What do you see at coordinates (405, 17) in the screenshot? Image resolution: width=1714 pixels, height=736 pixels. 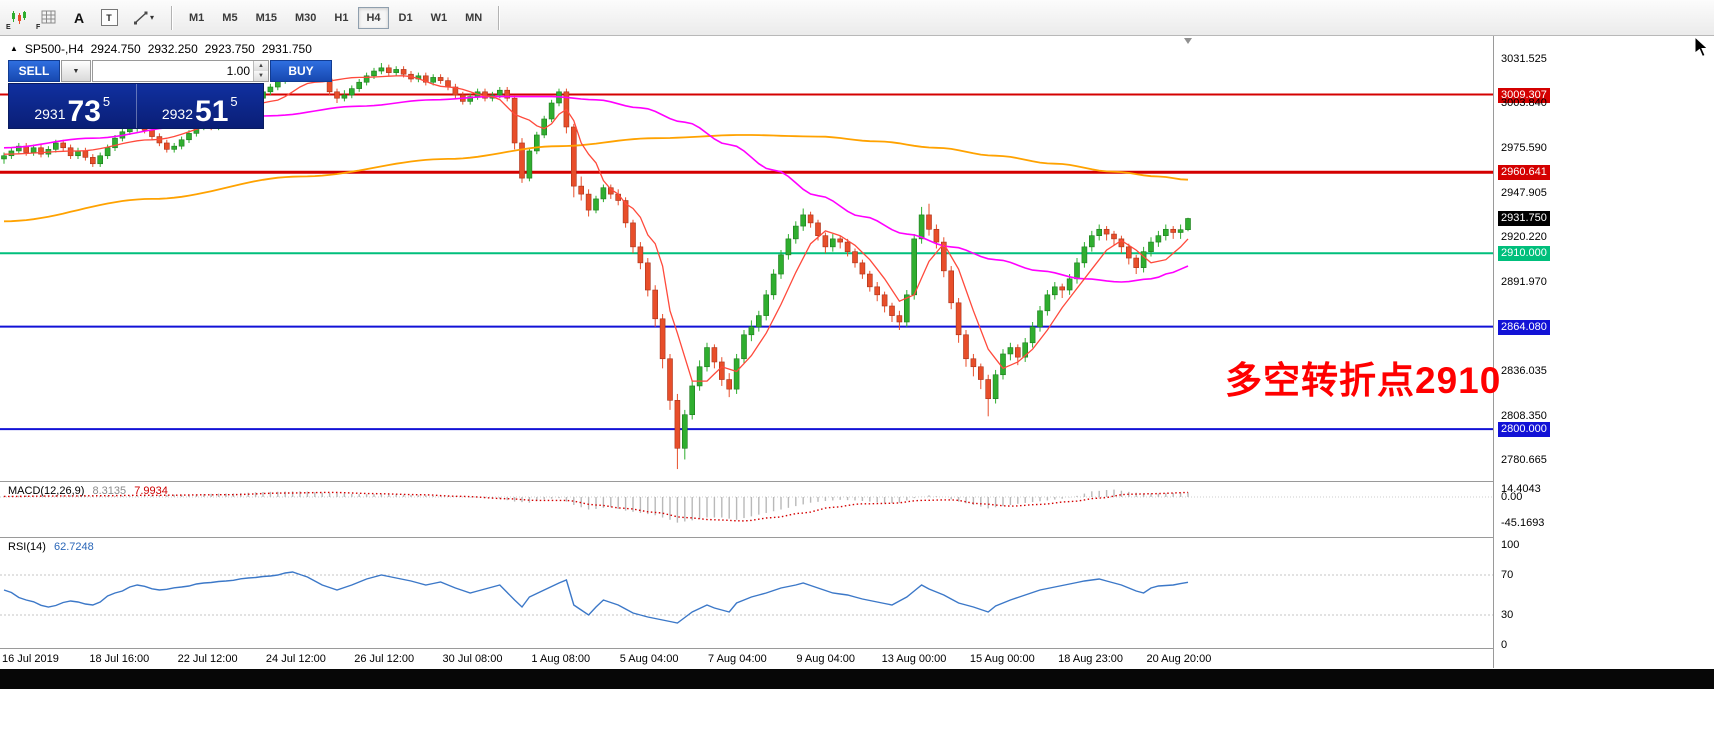 I see `timeframe-button-d1: D1` at bounding box center [405, 17].